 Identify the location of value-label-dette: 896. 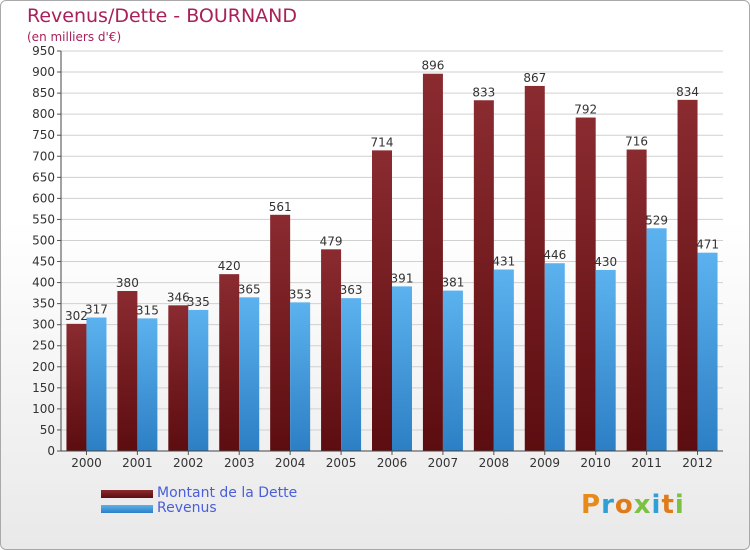
(432, 66).